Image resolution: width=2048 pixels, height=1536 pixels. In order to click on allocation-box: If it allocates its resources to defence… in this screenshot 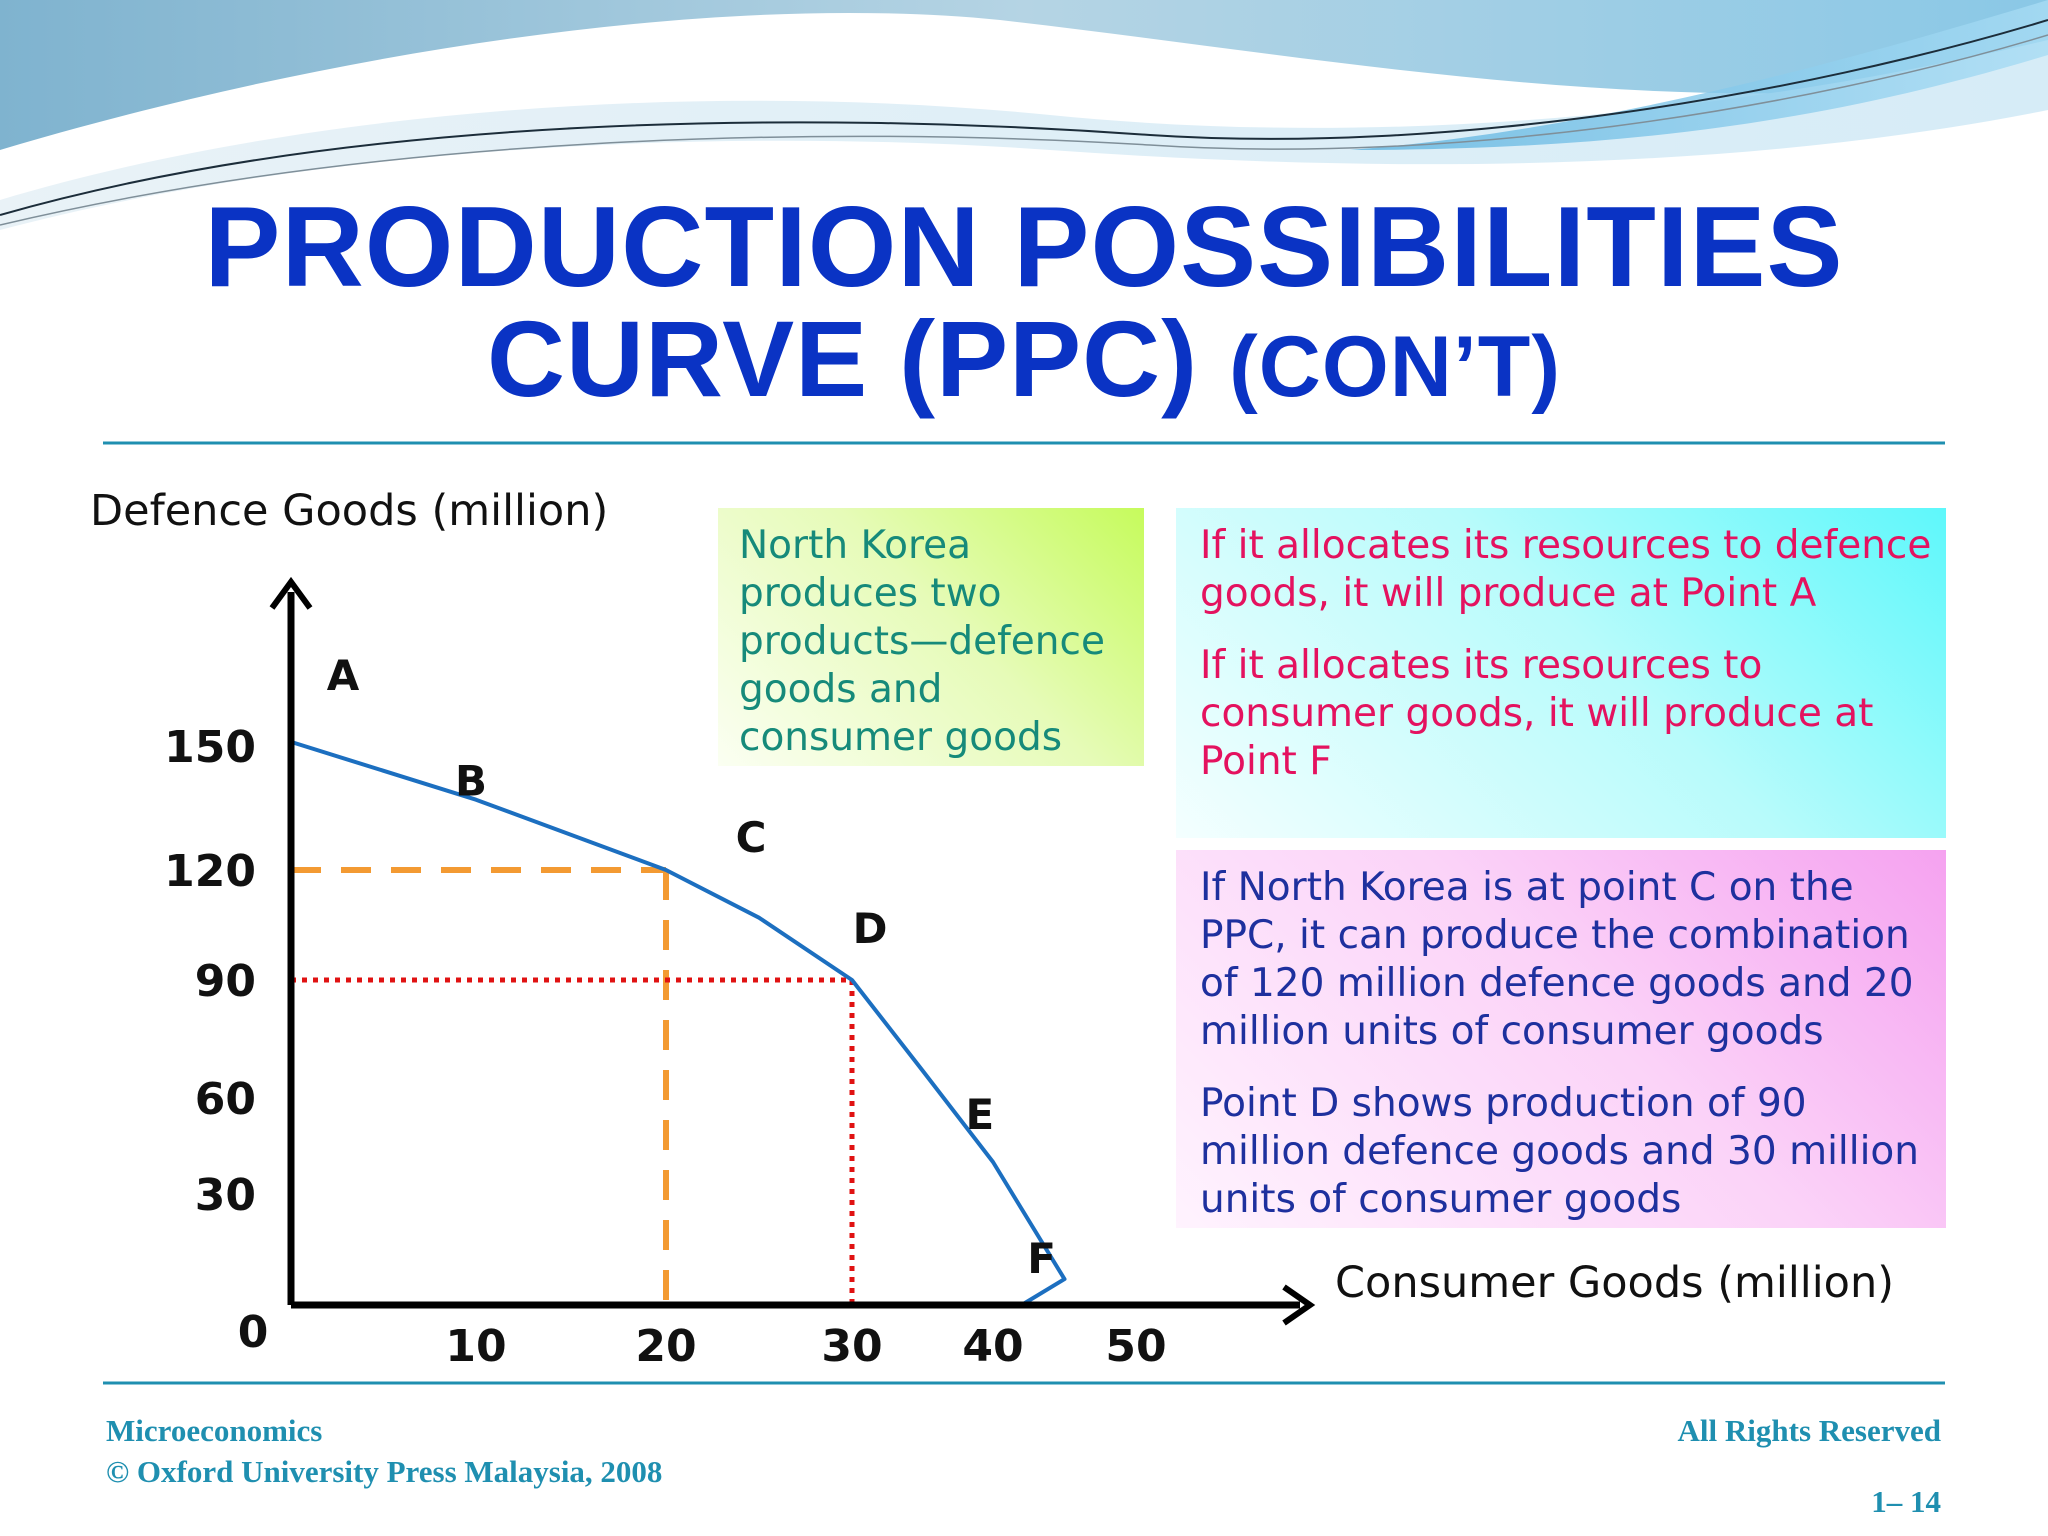, I will do `click(1561, 673)`.